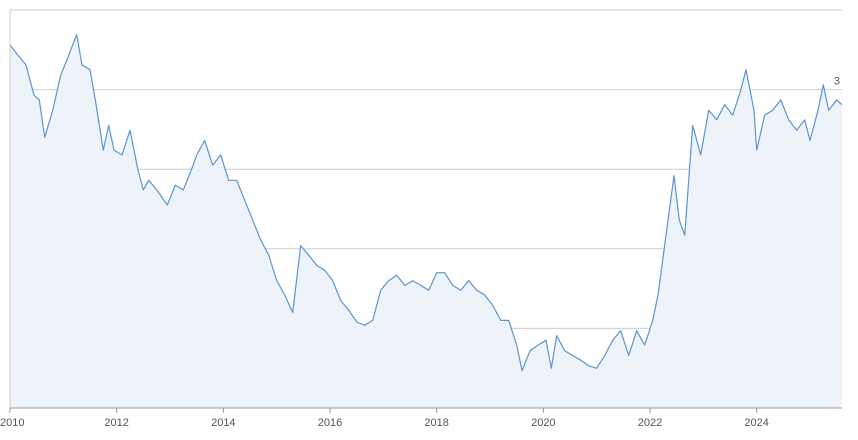 The image size is (858, 440). What do you see at coordinates (330, 423) in the screenshot?
I see `x-tick-label: 2016` at bounding box center [330, 423].